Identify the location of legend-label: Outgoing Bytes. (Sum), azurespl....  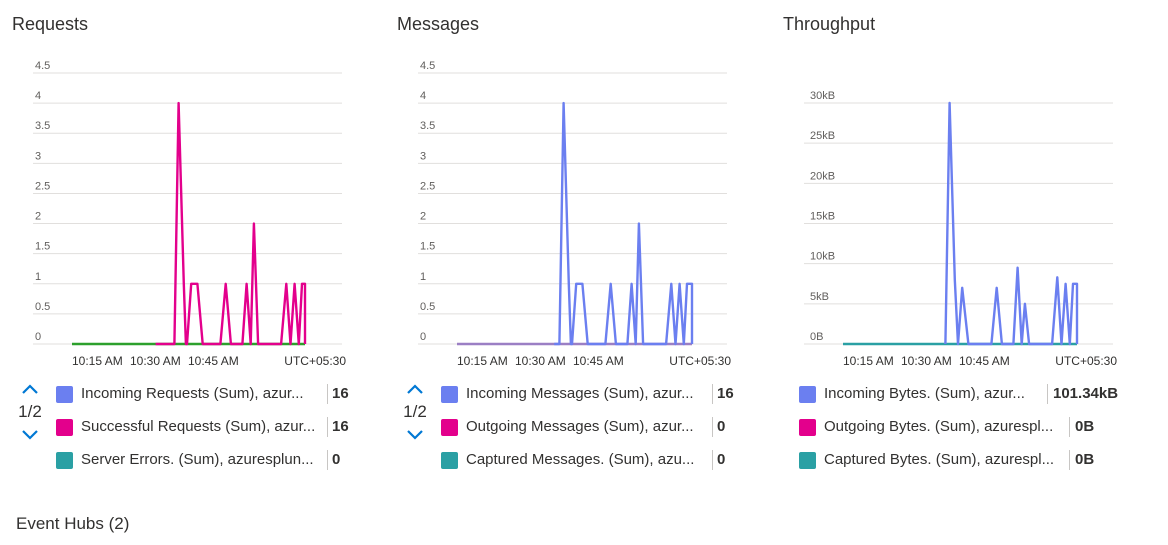
(939, 426).